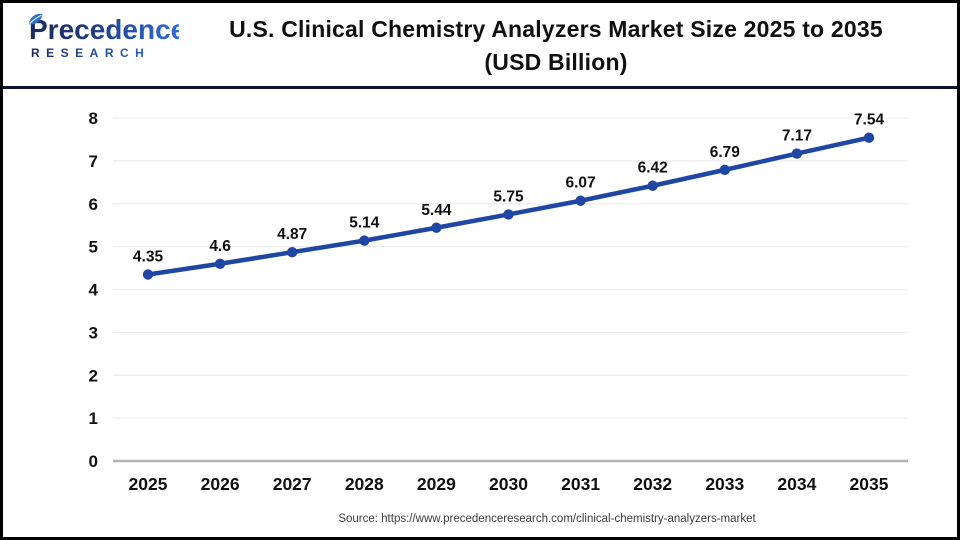 The image size is (960, 540). What do you see at coordinates (35, 19) in the screenshot?
I see `leaf-icon` at bounding box center [35, 19].